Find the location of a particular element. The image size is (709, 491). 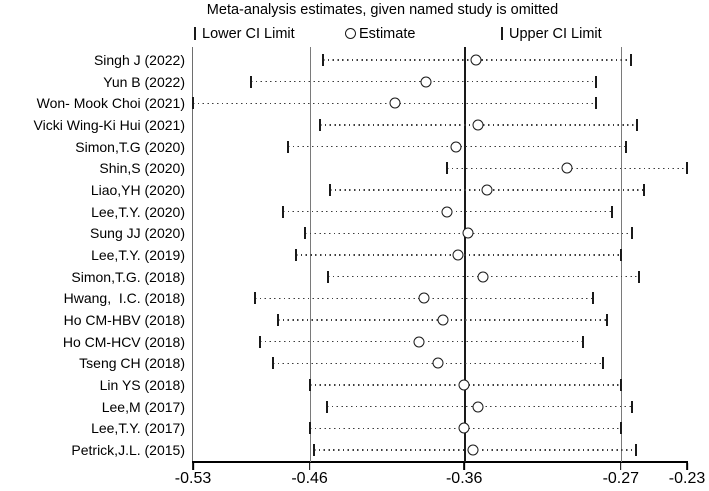

study-label: Liao,YH (2020) is located at coordinates (137, 190).